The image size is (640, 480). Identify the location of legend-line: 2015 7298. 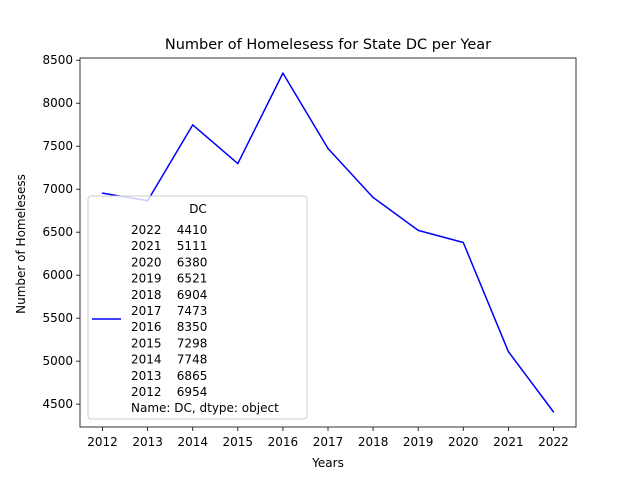
(169, 343).